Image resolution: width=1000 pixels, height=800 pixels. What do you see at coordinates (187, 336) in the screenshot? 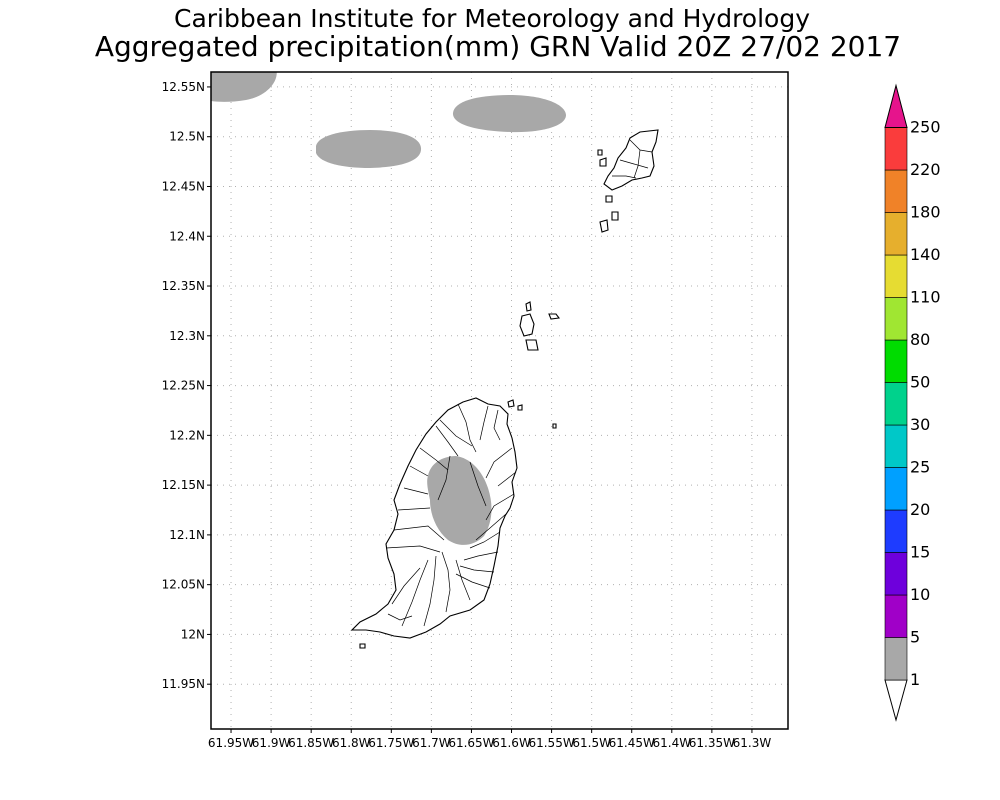
I see `lat-tick-label: 12.3N` at bounding box center [187, 336].